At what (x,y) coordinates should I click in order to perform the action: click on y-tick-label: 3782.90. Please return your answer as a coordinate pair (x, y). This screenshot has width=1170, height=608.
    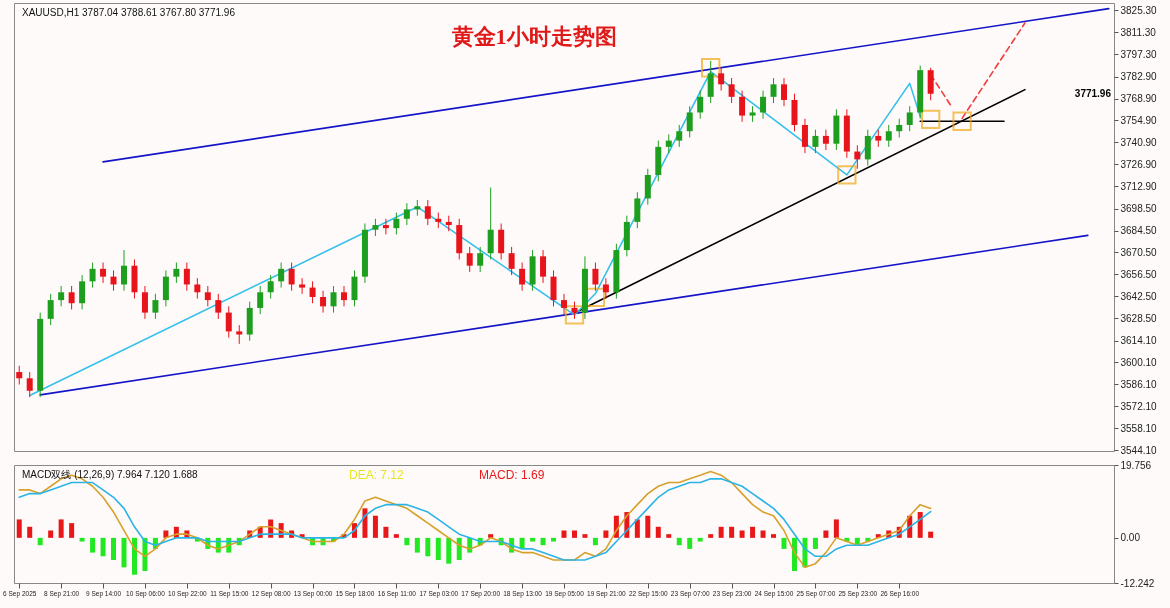
    Looking at the image, I should click on (1139, 77).